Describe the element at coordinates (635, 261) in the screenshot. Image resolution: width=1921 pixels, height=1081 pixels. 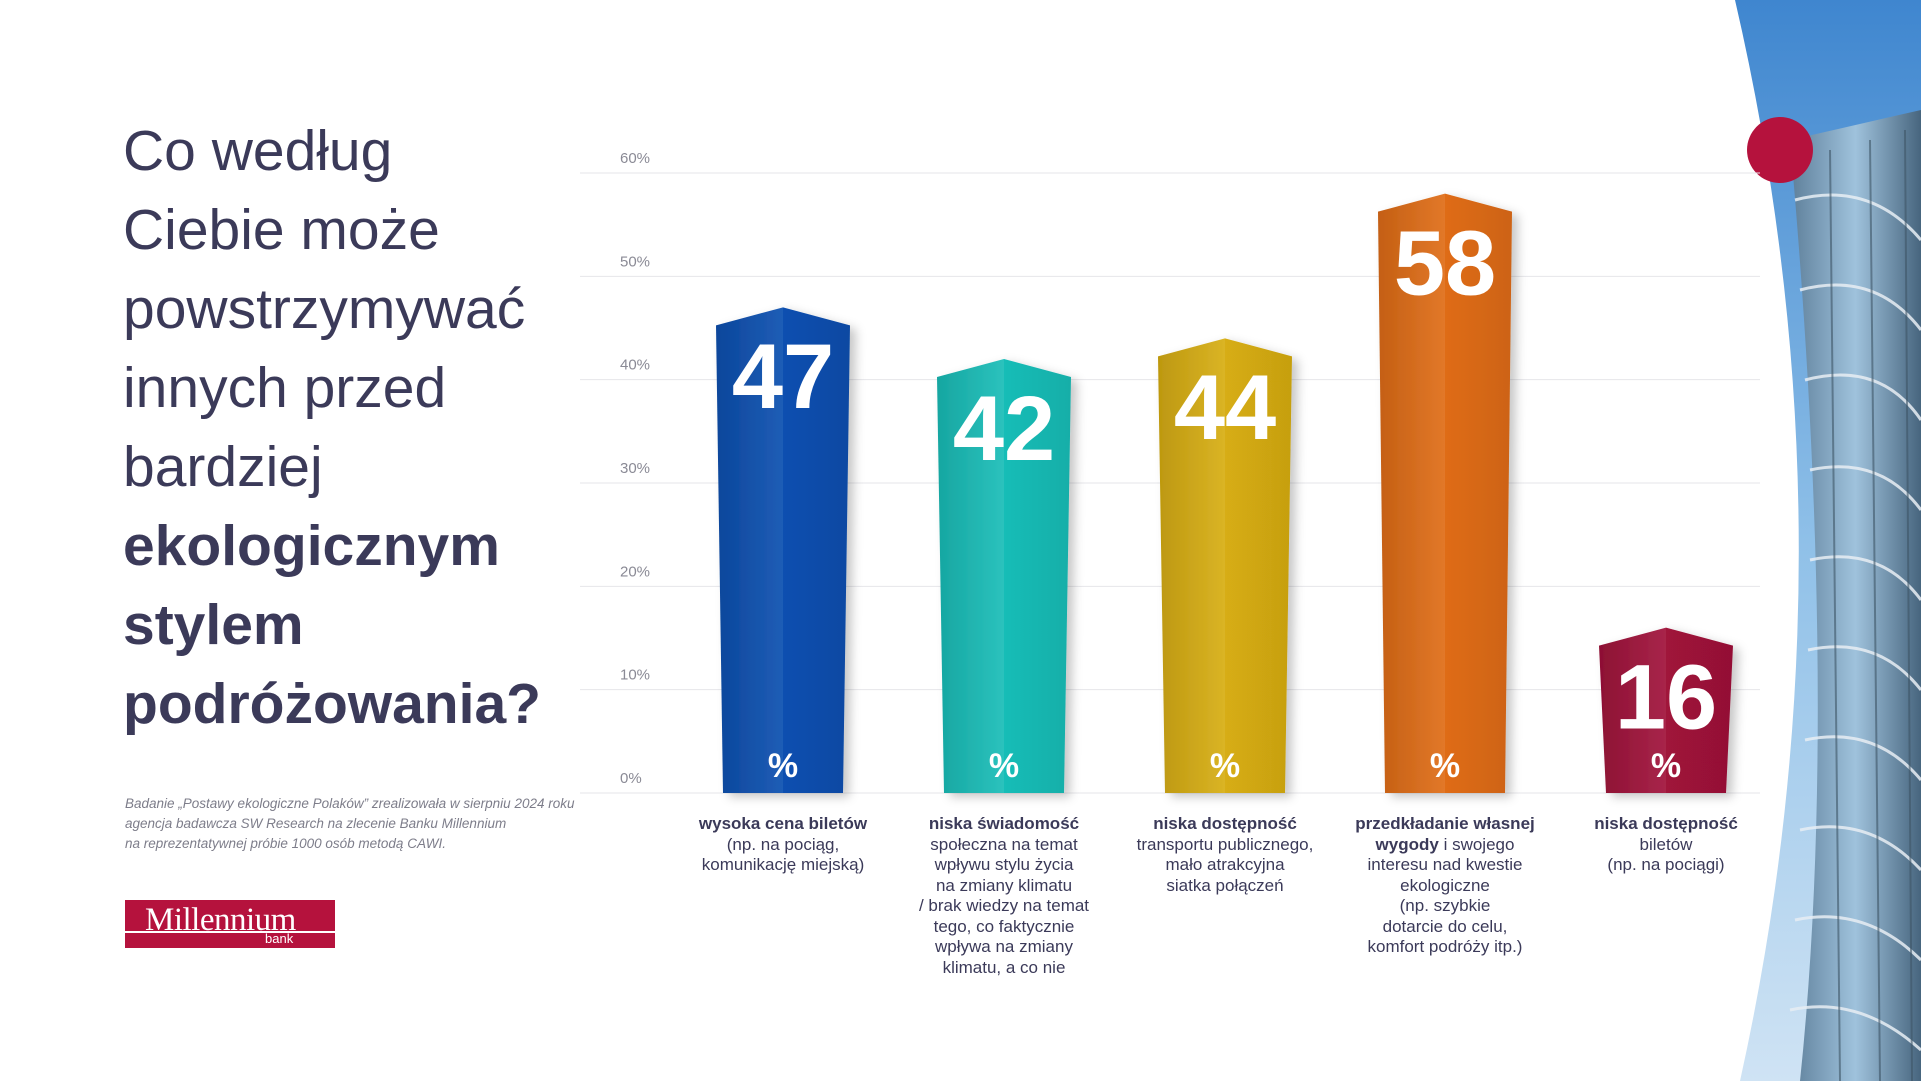
I see `y-tick-label: 50%` at that location.